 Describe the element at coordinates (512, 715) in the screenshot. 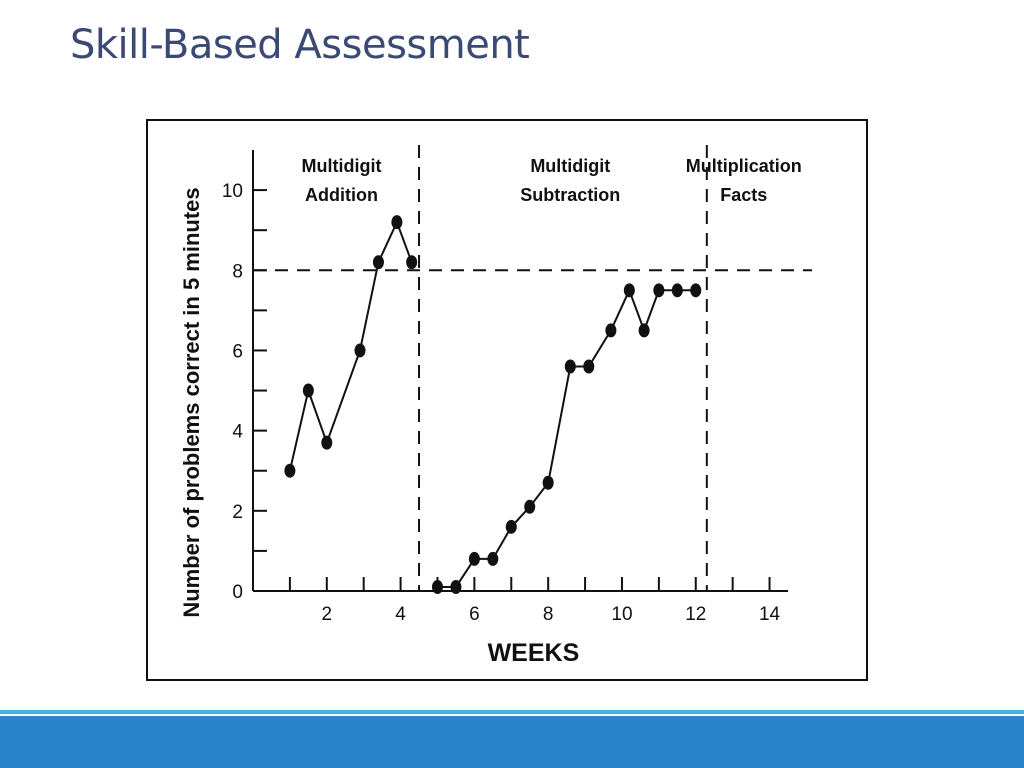

I see `footer-gap` at that location.